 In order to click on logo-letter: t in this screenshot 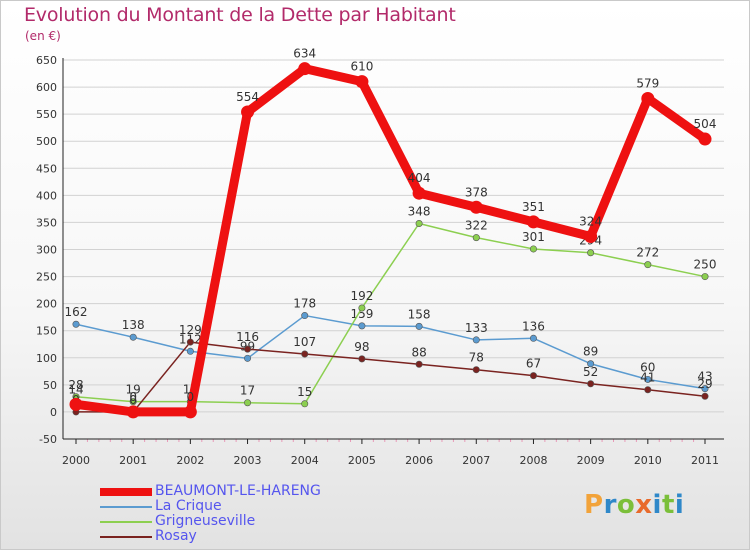, I will do `click(668, 505)`.